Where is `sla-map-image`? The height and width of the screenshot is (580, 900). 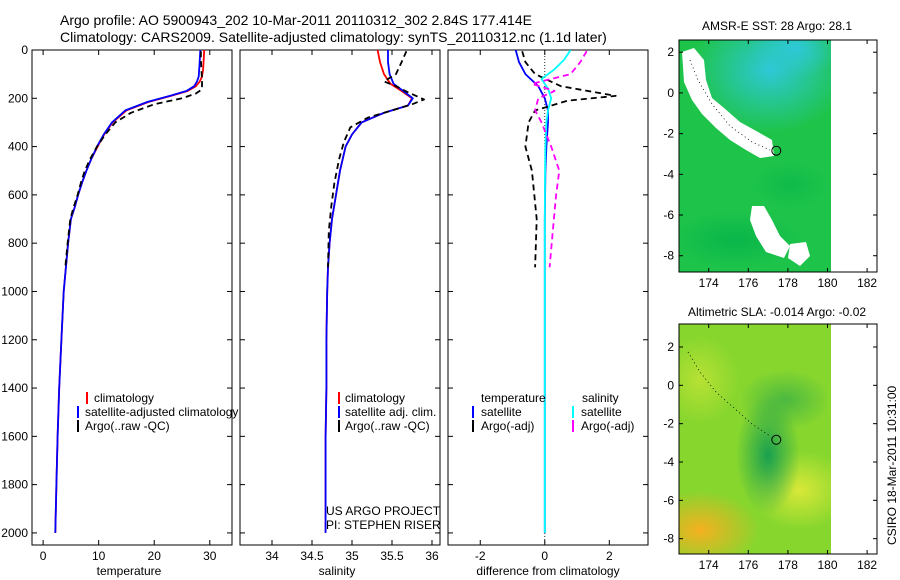 sla-map-image is located at coordinates (778, 439).